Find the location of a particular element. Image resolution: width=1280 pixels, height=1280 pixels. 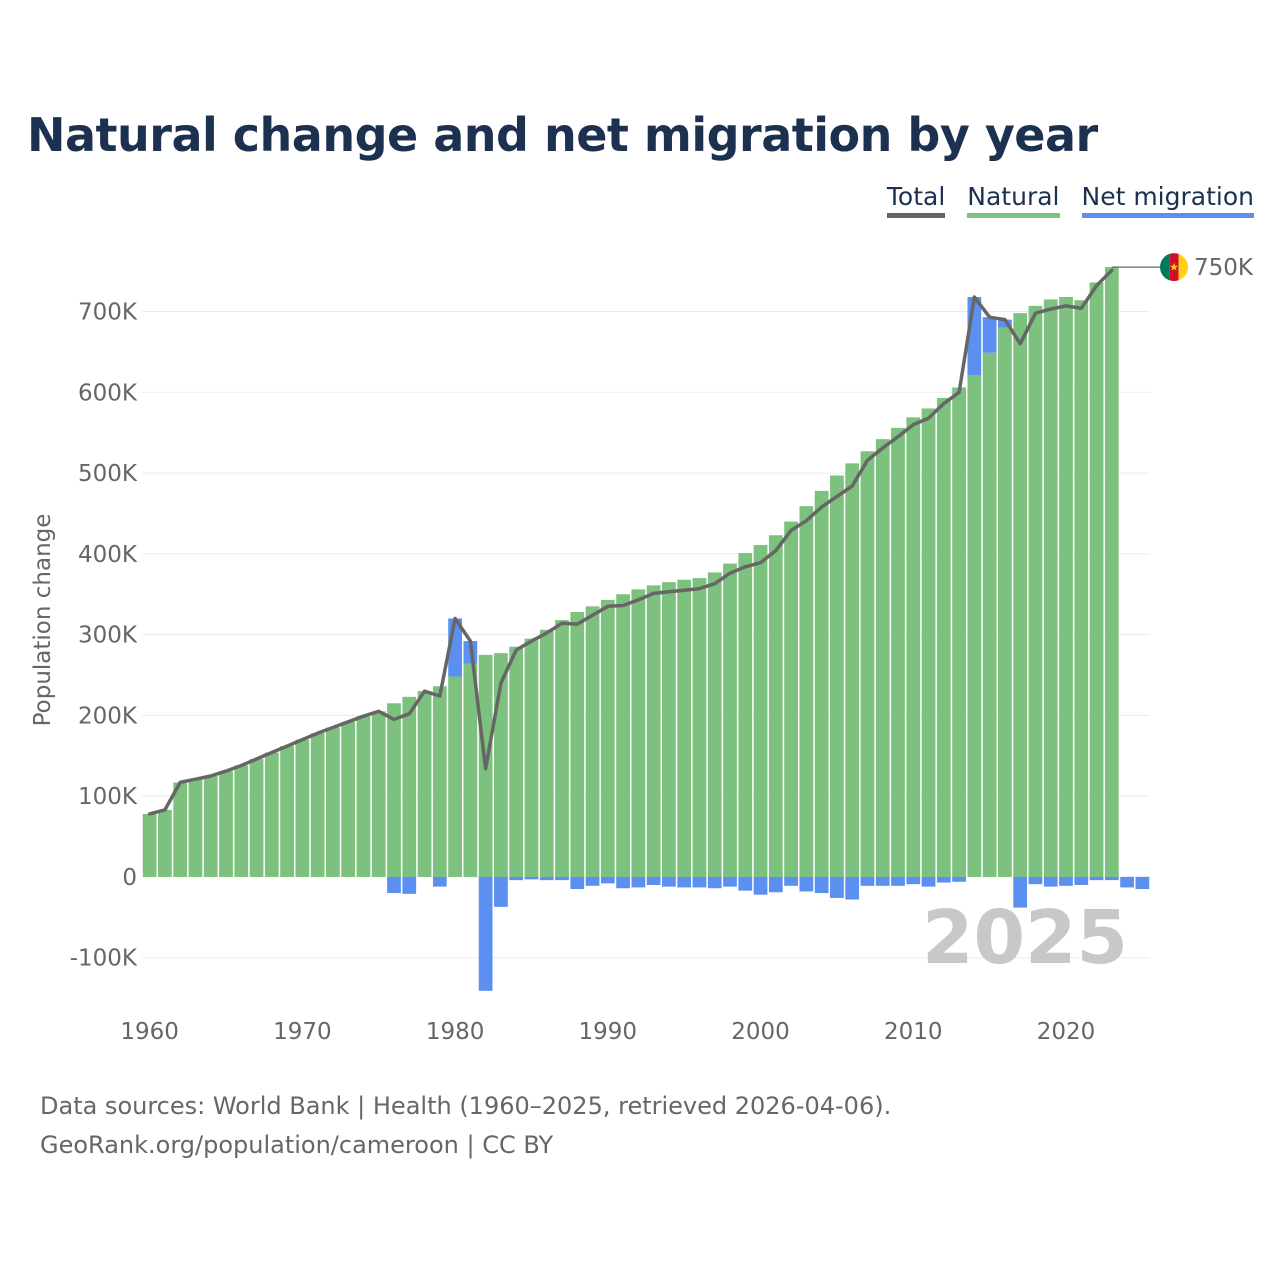

flag-star is located at coordinates (1174, 266).